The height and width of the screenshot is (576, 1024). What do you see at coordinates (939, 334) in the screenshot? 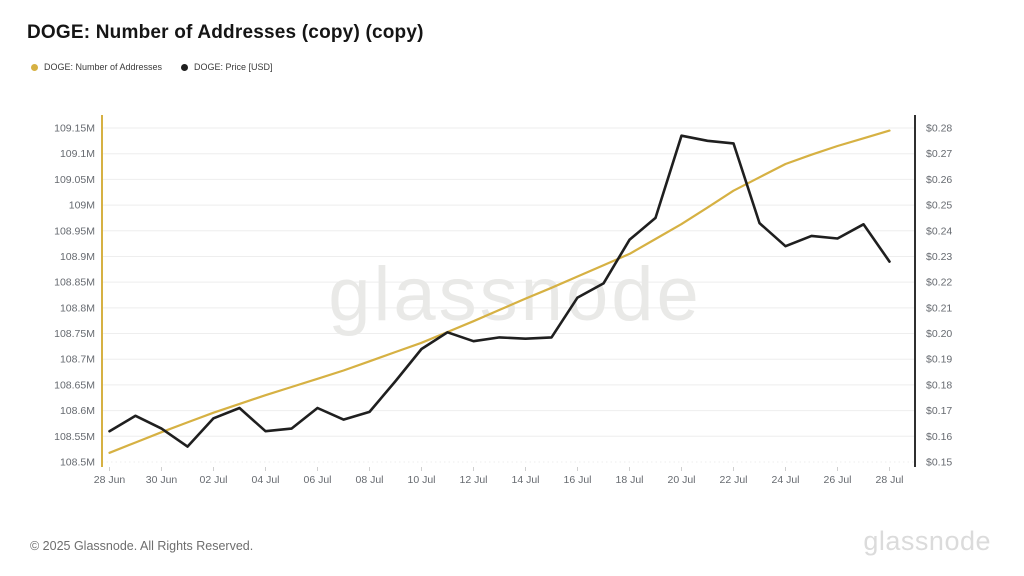
I see `right-axis-tick-label: $0.20` at bounding box center [939, 334].